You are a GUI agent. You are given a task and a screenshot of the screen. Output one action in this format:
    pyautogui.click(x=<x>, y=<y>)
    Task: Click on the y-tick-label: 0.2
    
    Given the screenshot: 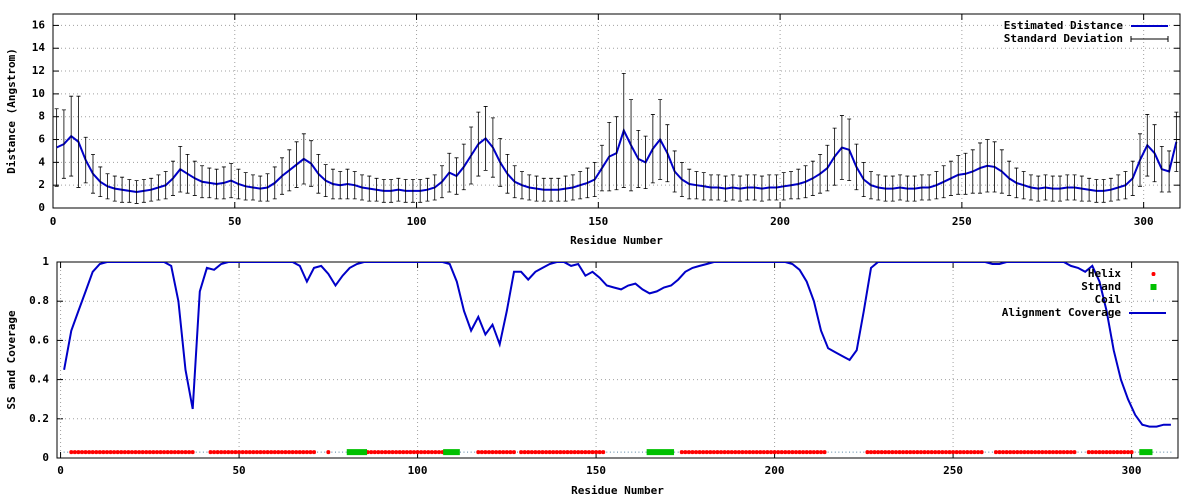 What is the action you would take?
    pyautogui.click(x=39, y=418)
    